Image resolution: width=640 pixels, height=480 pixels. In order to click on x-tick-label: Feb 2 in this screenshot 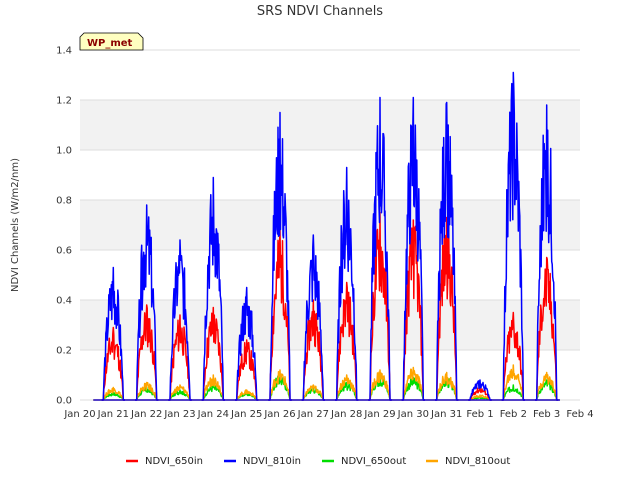, I will do `click(513, 414)`.